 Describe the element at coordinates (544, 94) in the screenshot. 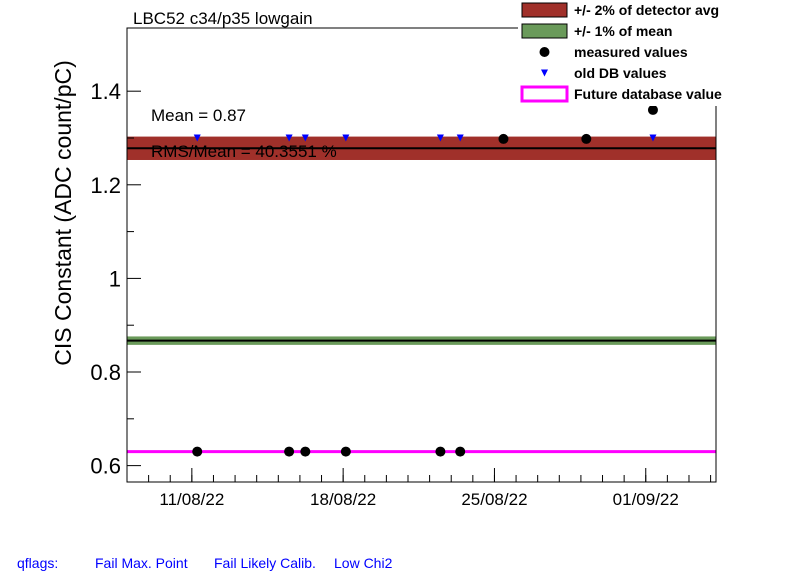

I see `legend-swatch-line` at that location.